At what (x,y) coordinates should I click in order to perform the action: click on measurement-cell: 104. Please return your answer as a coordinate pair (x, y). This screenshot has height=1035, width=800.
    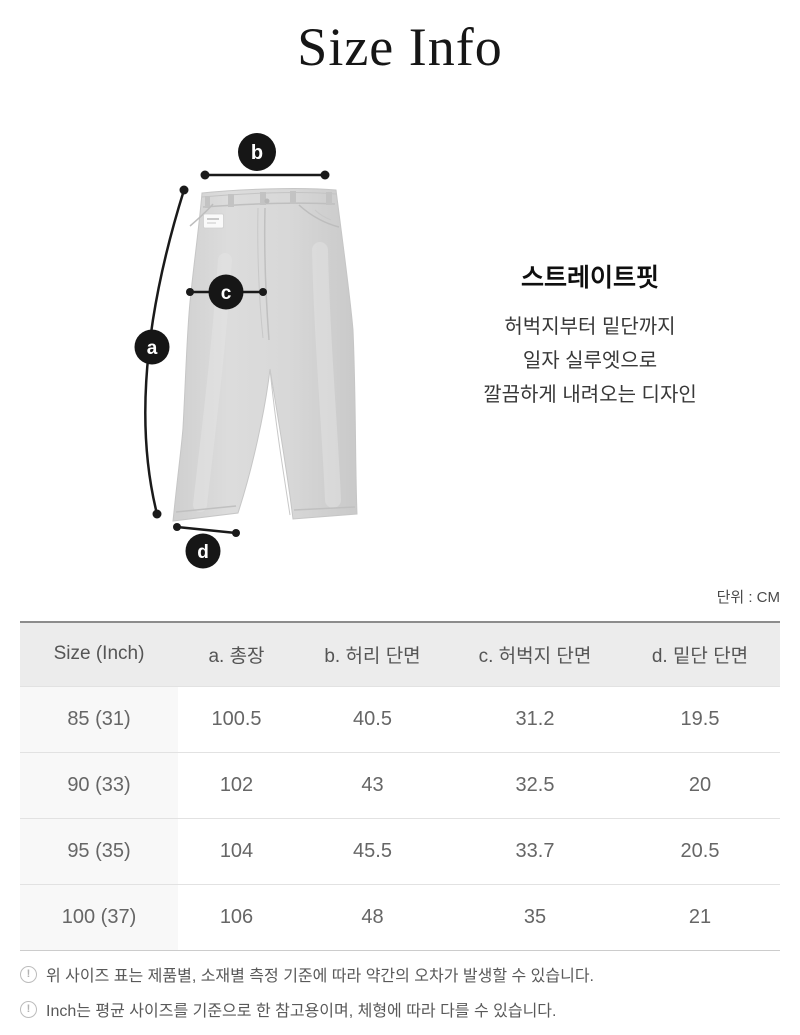
    Looking at the image, I should click on (236, 850).